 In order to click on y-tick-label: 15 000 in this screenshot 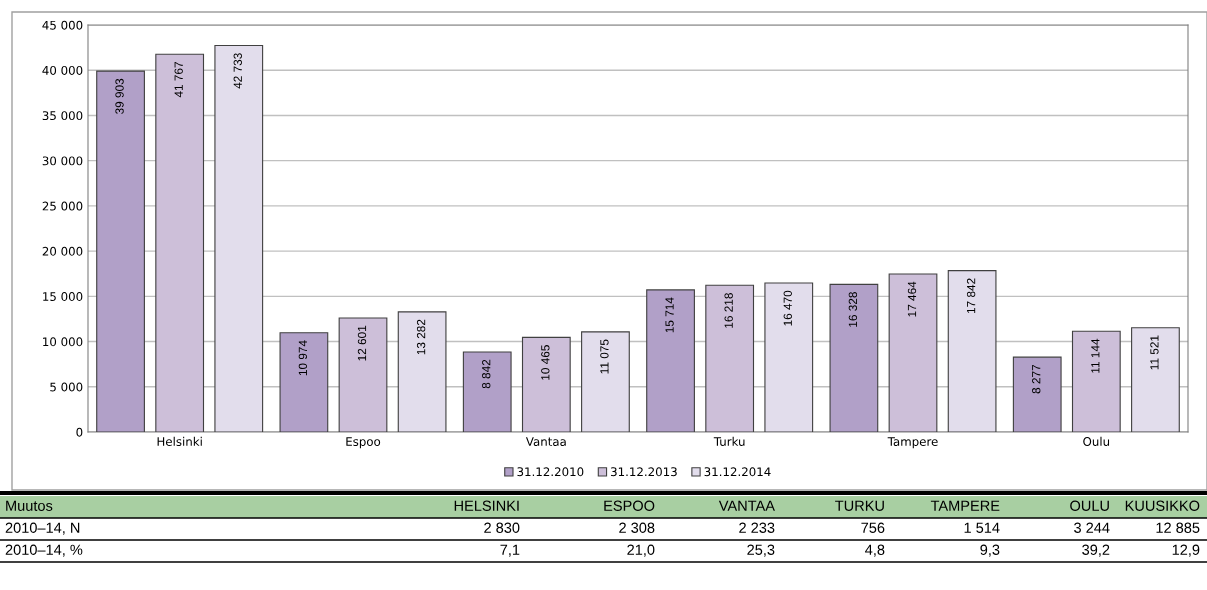, I will do `click(63, 296)`.